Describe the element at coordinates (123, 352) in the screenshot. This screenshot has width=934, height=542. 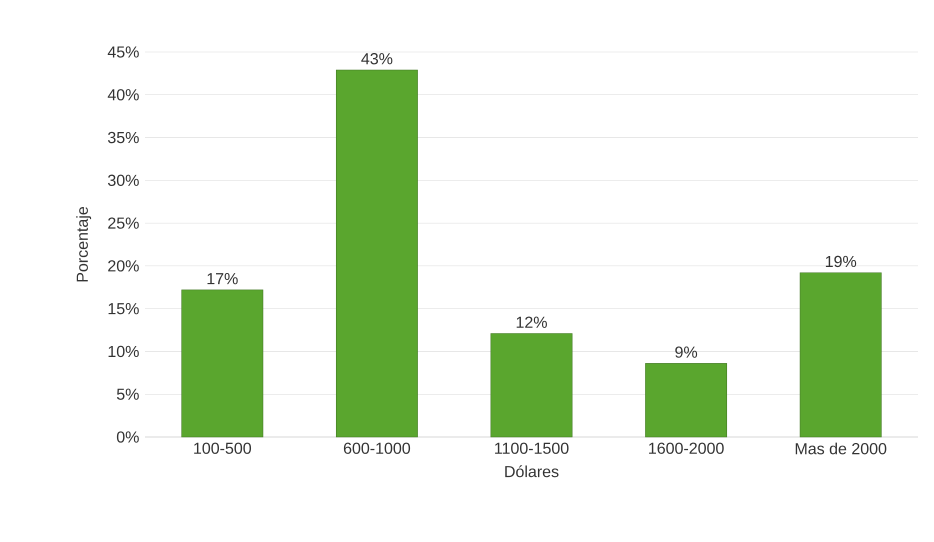
I see `y-tick-label: 10%` at that location.